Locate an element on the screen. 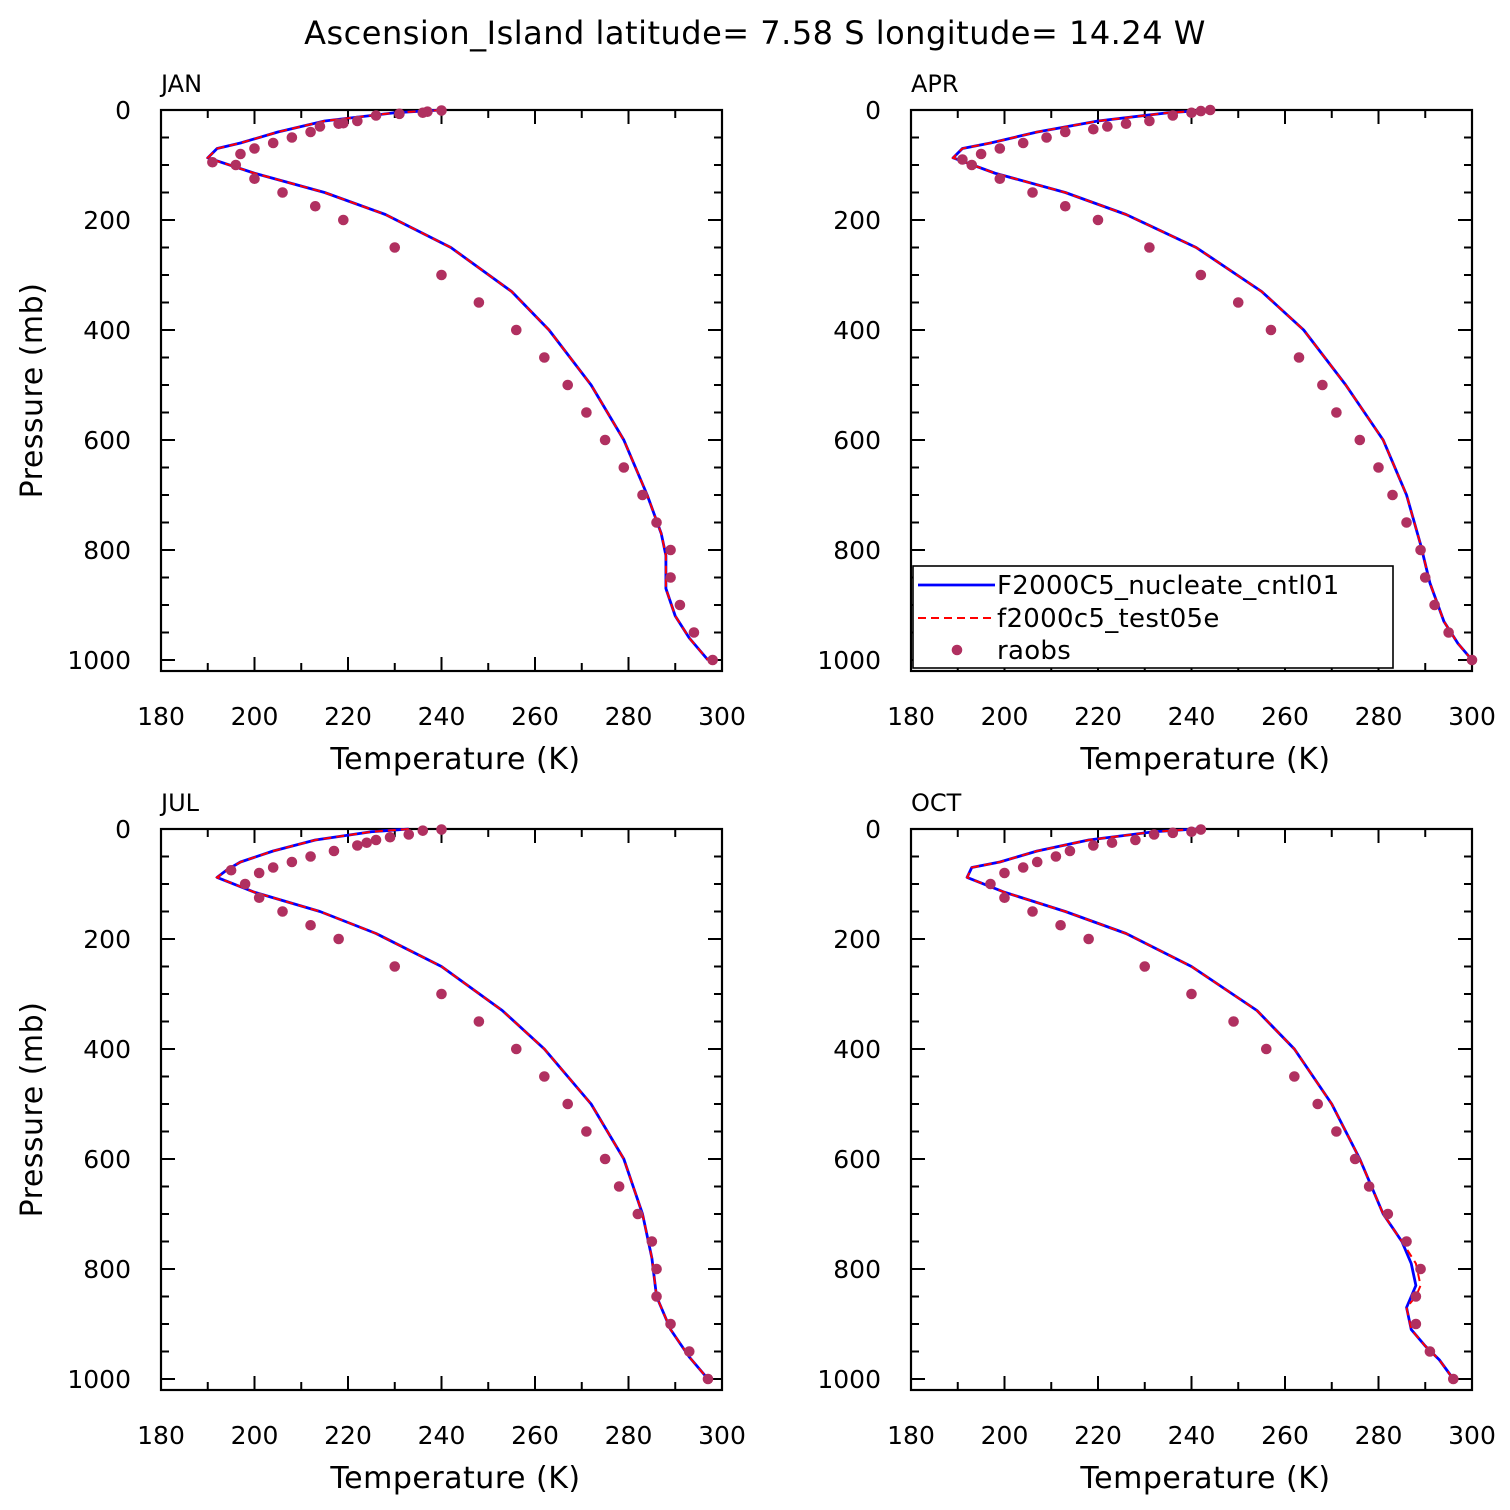 Image resolution: width=1510 pixels, height=1510 pixels. panel-jan-frame is located at coordinates (441, 390).